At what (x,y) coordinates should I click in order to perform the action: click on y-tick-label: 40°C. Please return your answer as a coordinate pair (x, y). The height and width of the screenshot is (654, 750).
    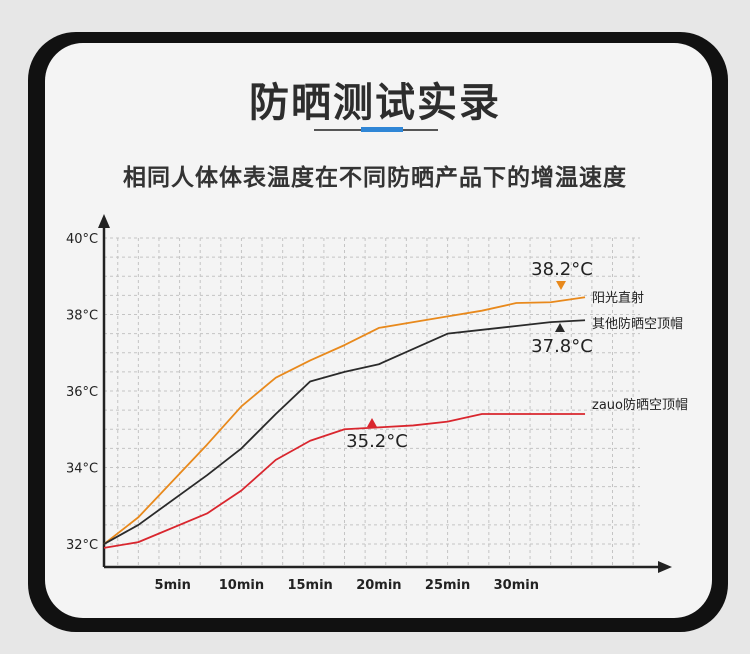
    Looking at the image, I should click on (82, 239).